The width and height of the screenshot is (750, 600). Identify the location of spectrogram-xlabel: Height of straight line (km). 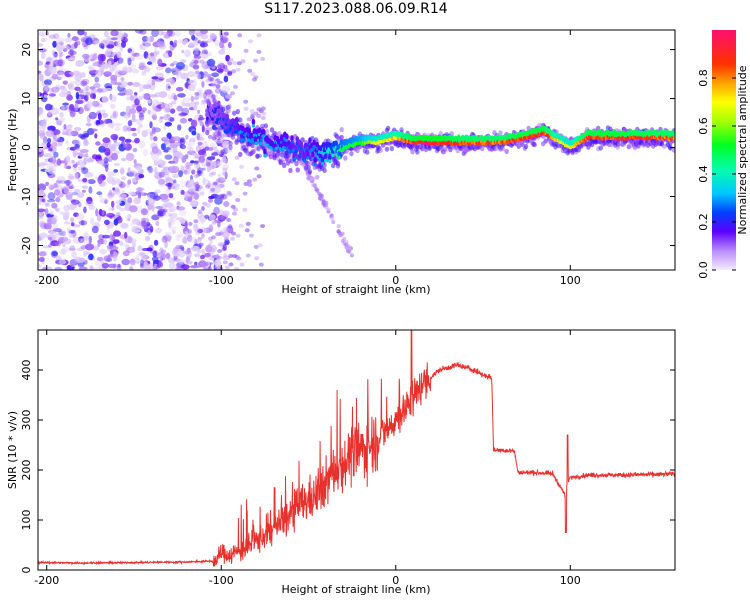
(355, 289).